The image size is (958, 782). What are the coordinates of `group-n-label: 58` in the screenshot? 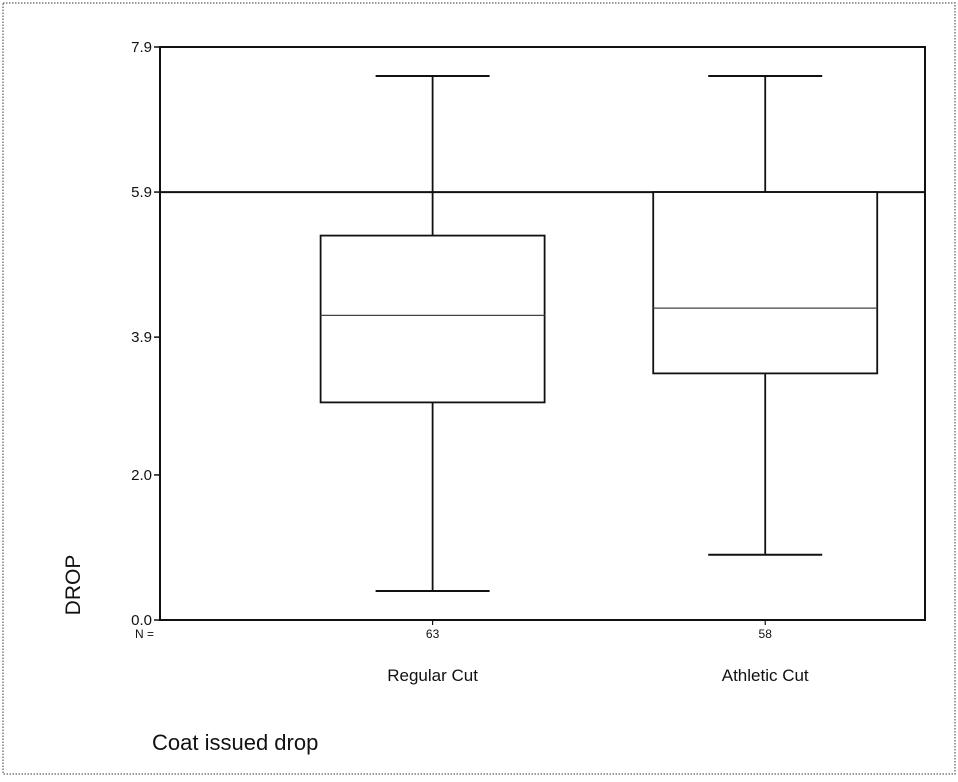 It's located at (766, 634).